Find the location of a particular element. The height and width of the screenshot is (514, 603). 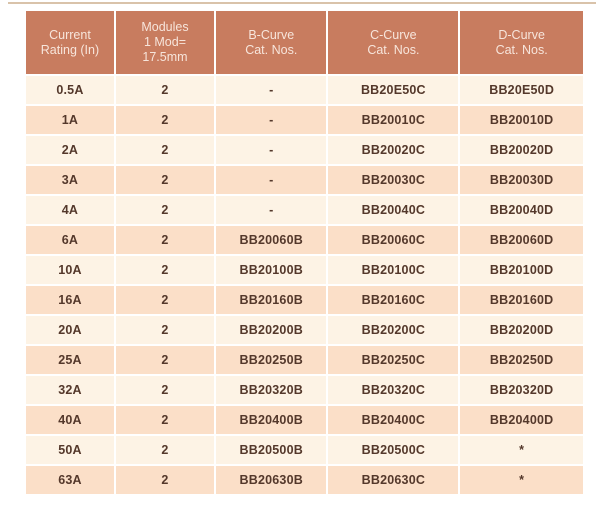

table-row: 16A 2 BB20160B BB20160C BB20160D is located at coordinates (304, 300).